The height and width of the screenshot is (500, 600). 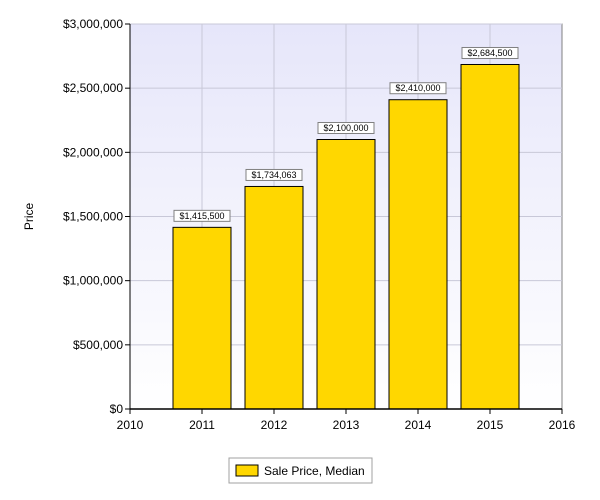 What do you see at coordinates (247, 470) in the screenshot?
I see `legend-swatch` at bounding box center [247, 470].